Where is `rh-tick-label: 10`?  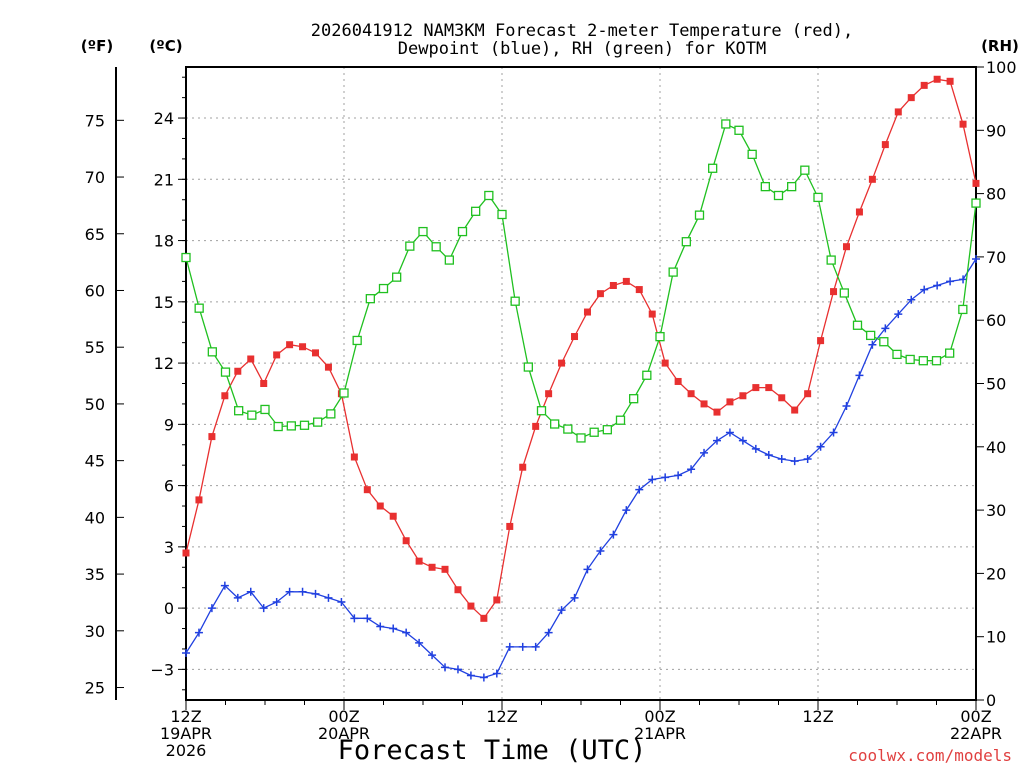 rh-tick-label: 10 is located at coordinates (996, 637).